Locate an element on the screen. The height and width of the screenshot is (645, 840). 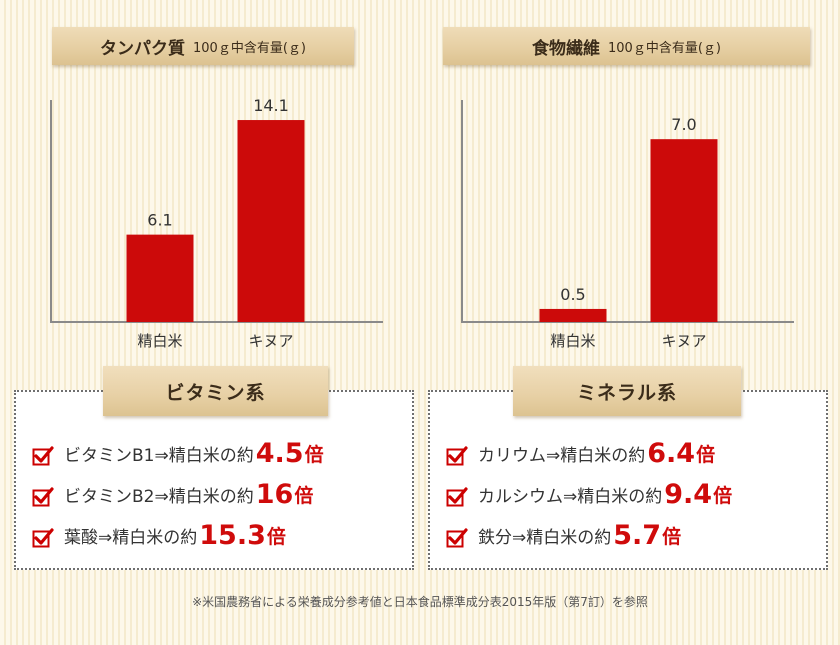
potassium-text: カリウム⇒精白米の約 is located at coordinates (562, 456).